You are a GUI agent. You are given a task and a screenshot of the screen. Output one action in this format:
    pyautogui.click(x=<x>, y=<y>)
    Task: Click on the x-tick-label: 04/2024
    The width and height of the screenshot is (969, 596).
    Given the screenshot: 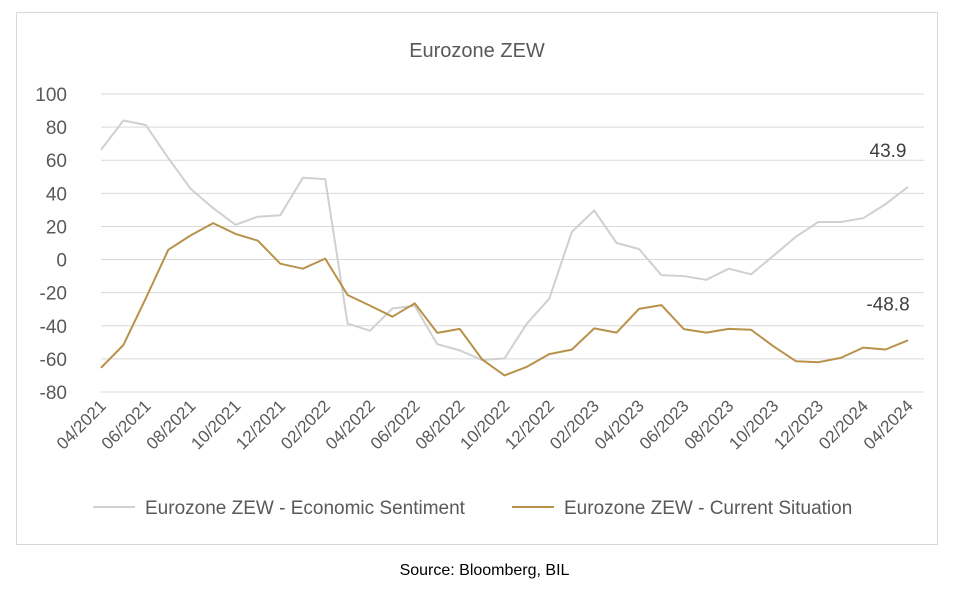 What is the action you would take?
    pyautogui.click(x=888, y=424)
    